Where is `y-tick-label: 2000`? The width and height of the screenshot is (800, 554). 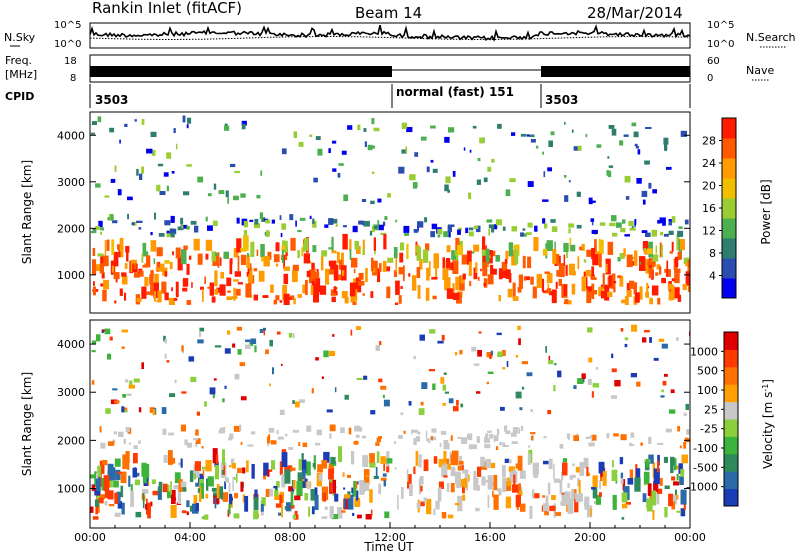 y-tick-label: 2000 is located at coordinates (71, 440).